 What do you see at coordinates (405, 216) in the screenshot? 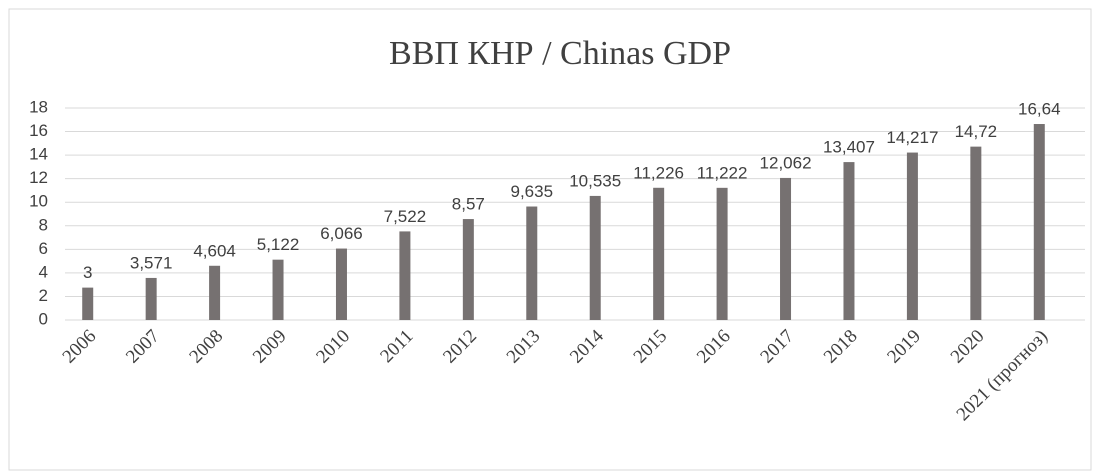
I see `value-label: 7,522` at bounding box center [405, 216].